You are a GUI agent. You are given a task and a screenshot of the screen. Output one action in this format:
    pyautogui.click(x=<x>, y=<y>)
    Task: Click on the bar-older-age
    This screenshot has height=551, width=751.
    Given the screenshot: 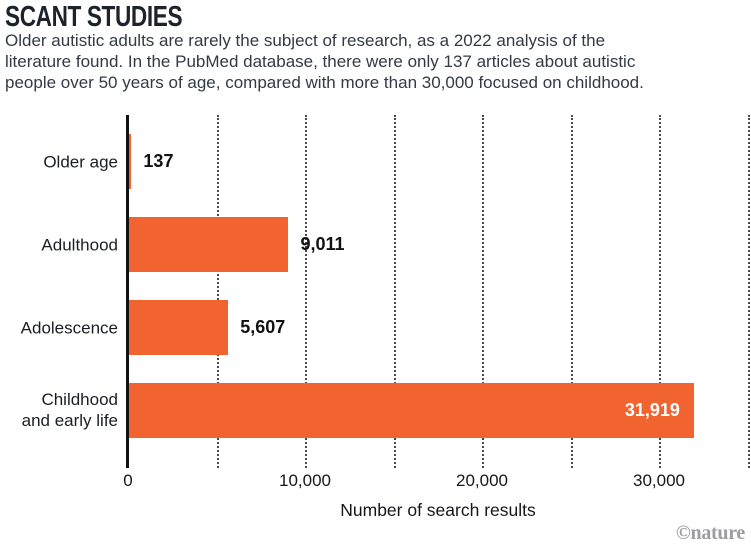 What is the action you would take?
    pyautogui.click(x=130, y=161)
    